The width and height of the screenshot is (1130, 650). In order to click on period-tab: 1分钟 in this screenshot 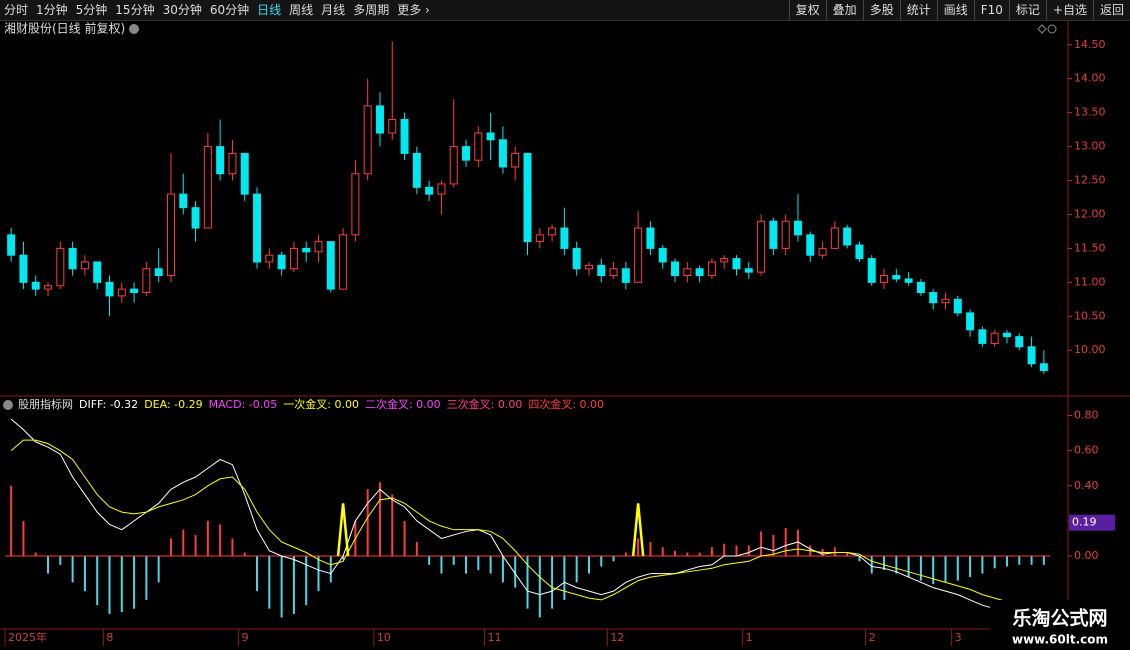, I will do `click(52, 10)`.